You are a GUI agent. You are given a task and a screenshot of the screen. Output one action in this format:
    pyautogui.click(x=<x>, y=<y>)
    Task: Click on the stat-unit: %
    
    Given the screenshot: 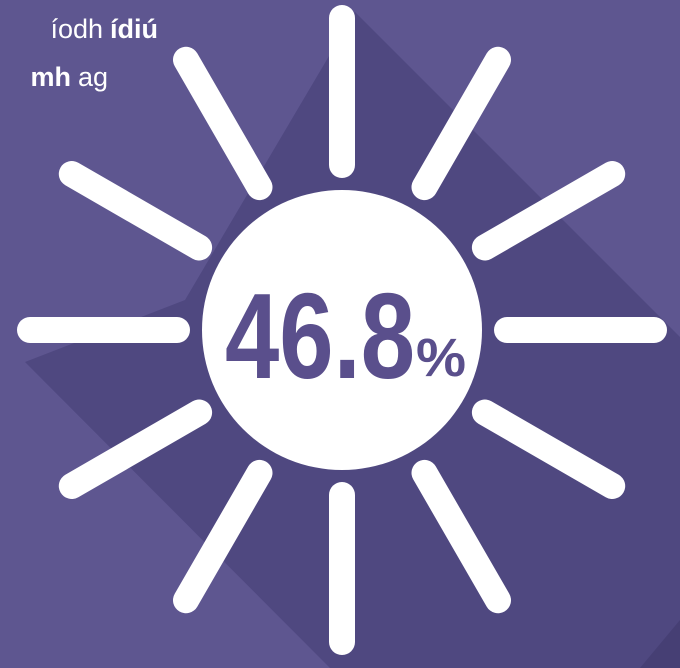 What is the action you would take?
    pyautogui.click(x=441, y=358)
    